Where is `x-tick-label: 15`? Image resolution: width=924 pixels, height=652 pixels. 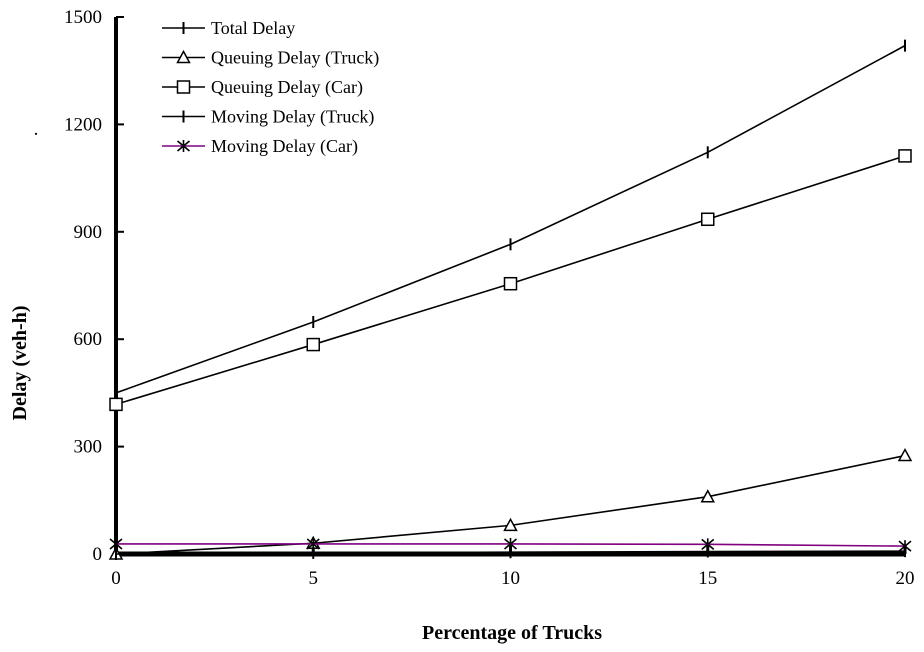 x-tick-label: 15 is located at coordinates (707, 578).